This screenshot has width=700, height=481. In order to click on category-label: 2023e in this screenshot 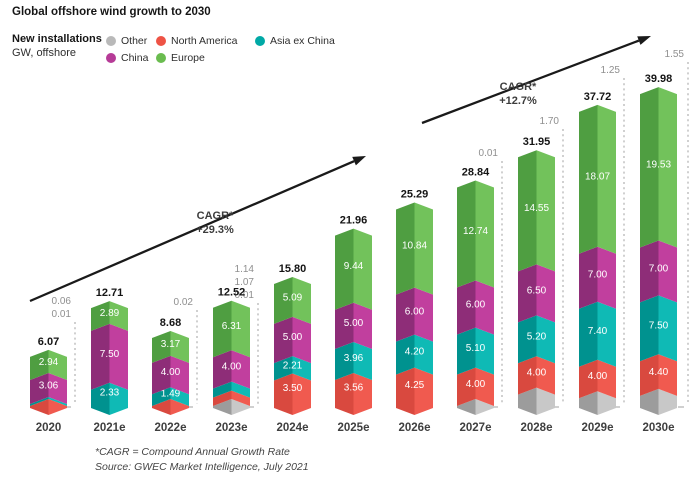, I will do `click(232, 428)`.